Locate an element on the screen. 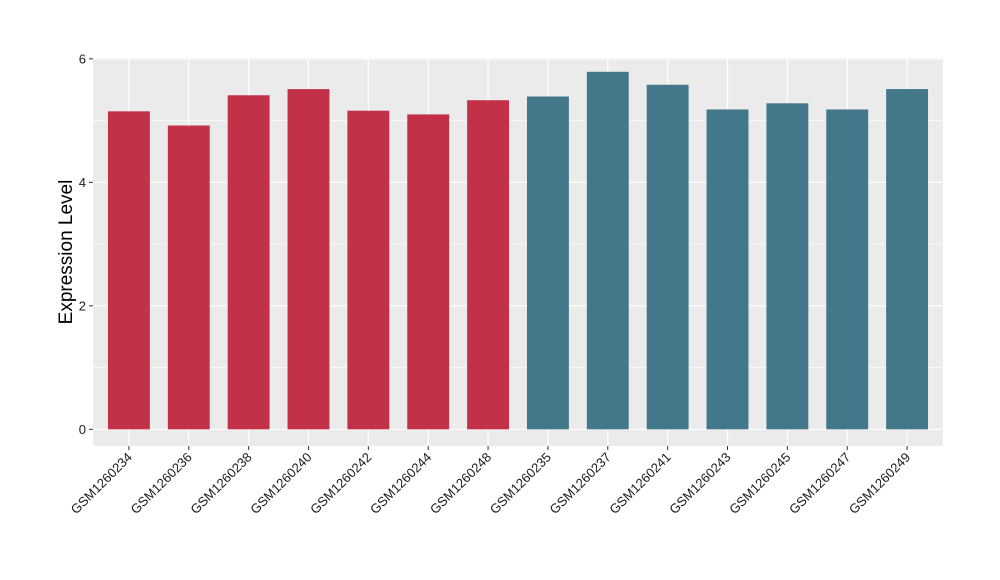 Image resolution: width=1000 pixels, height=580 pixels. y-tick-label: 2 is located at coordinates (82, 305).